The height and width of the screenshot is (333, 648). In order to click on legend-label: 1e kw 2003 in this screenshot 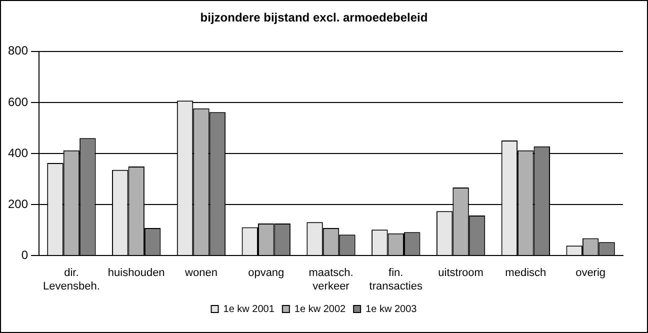, I will do `click(392, 309)`.